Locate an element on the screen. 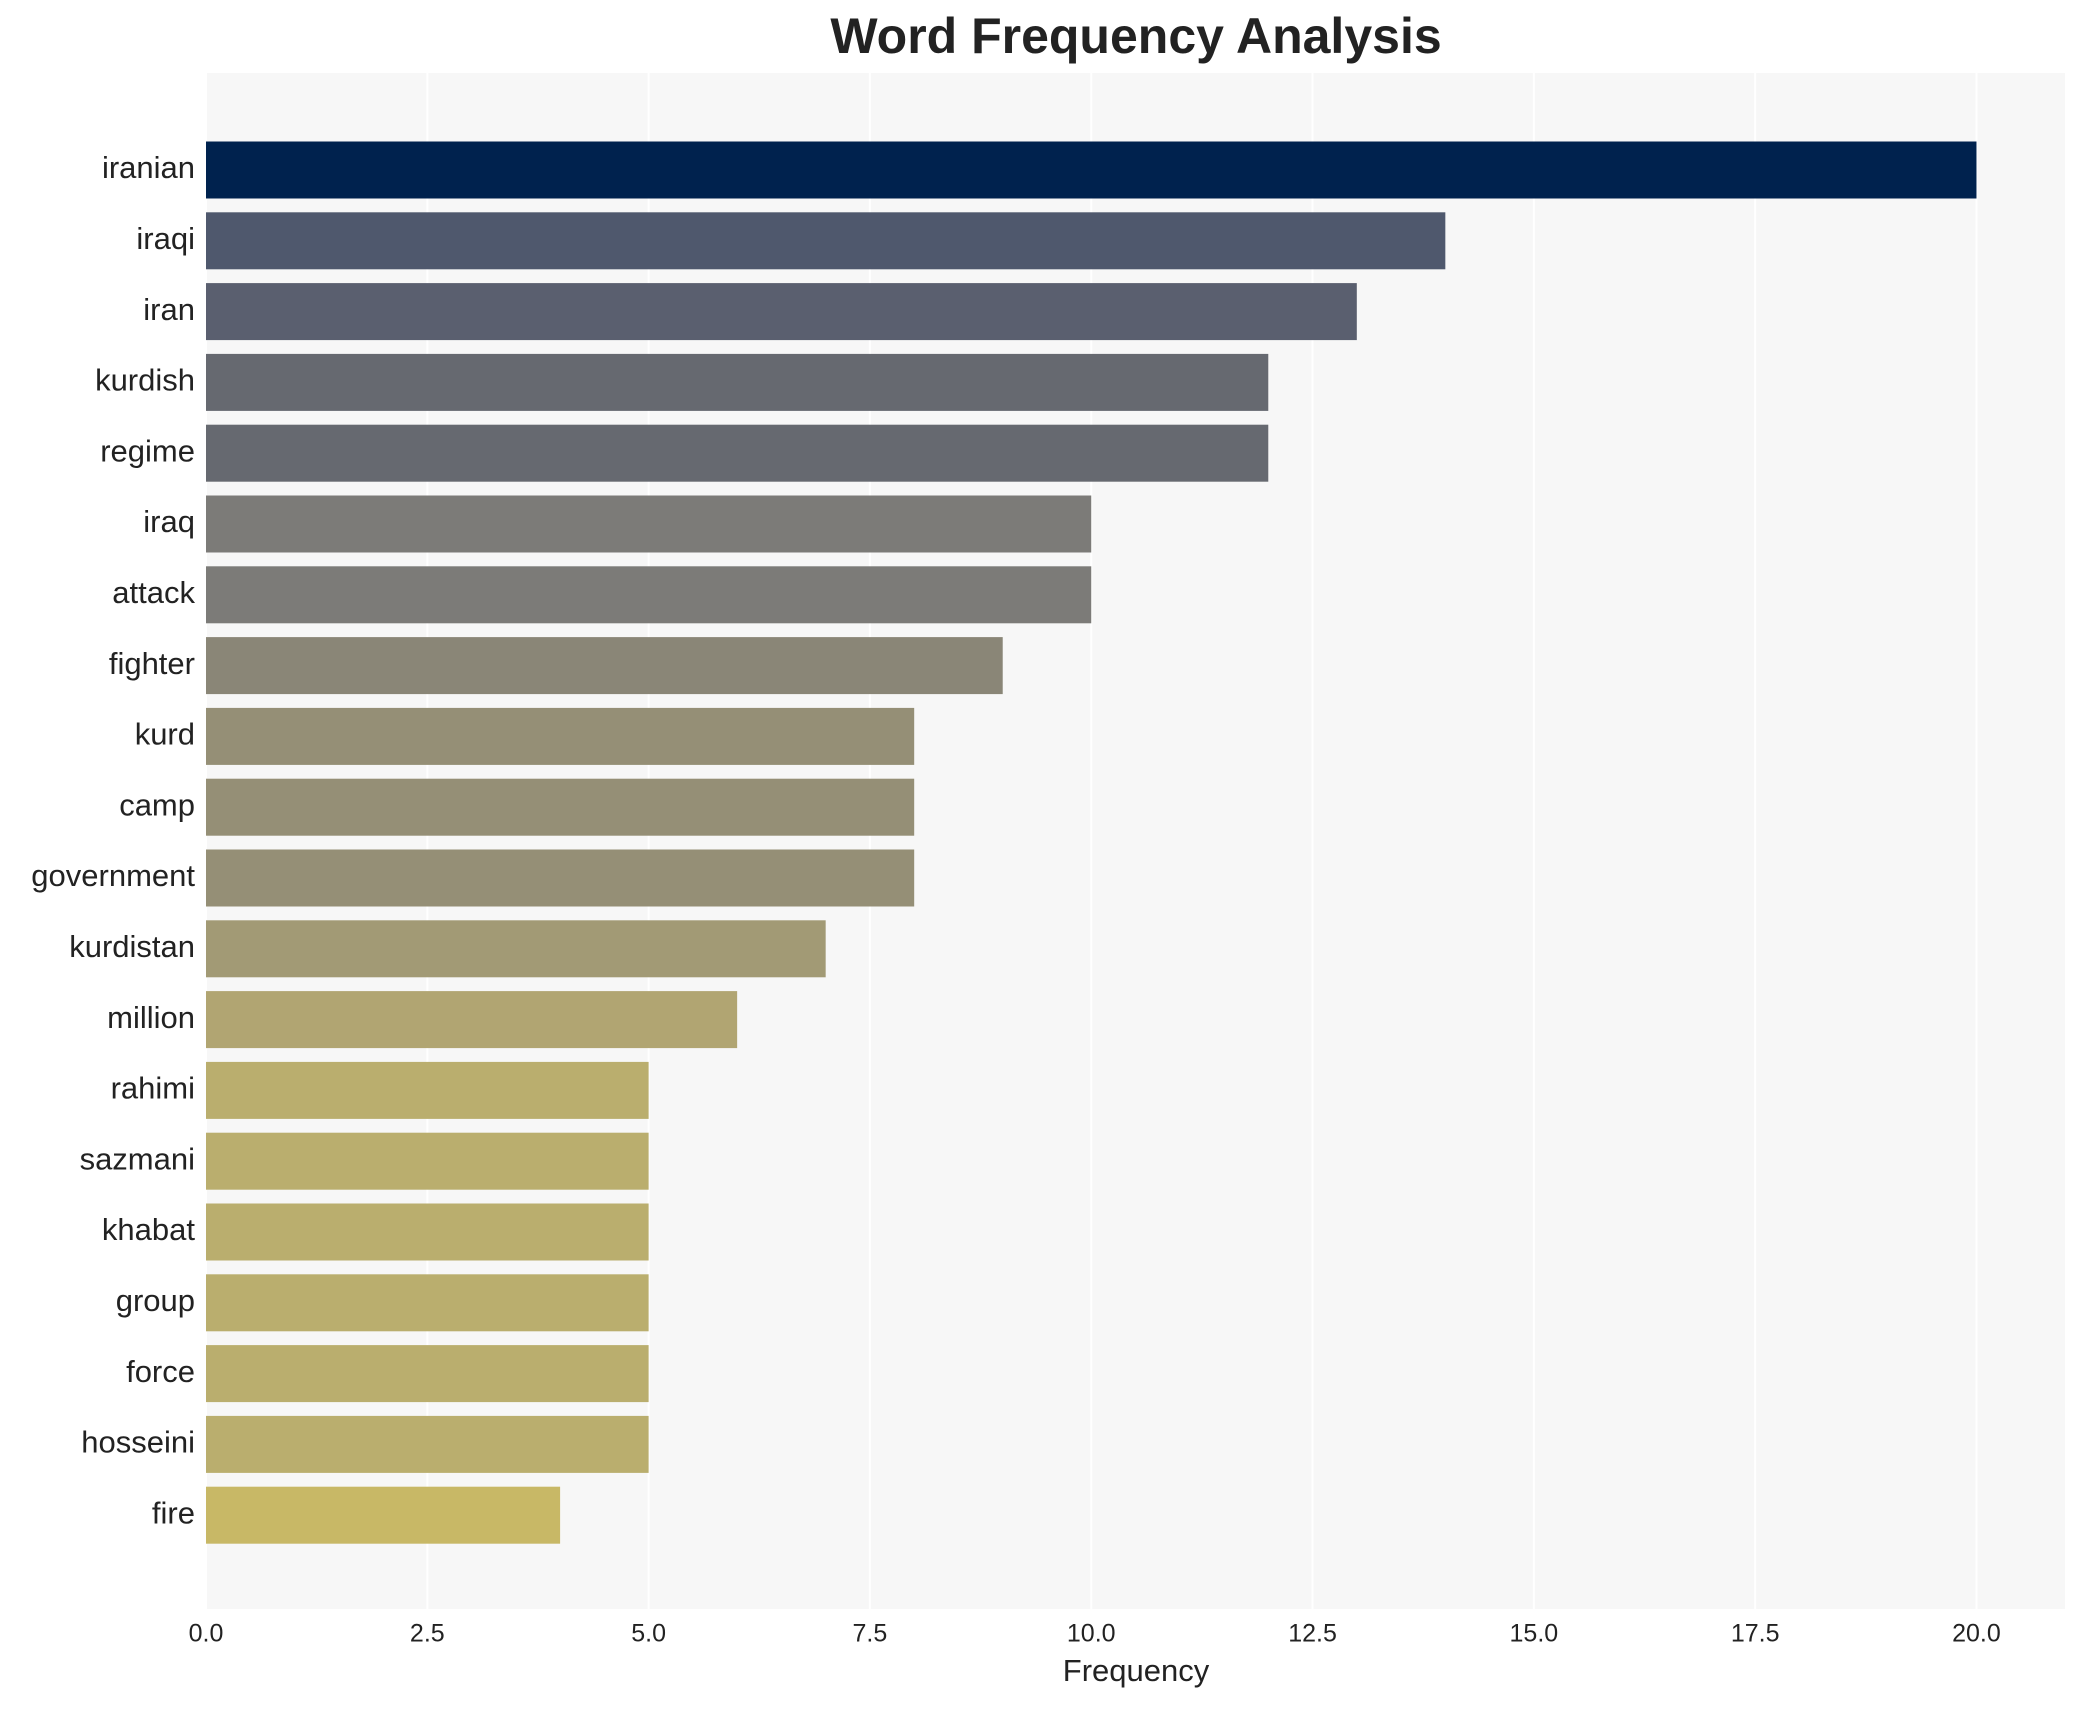  x-tick-label: 15.0 is located at coordinates (1534, 1634).